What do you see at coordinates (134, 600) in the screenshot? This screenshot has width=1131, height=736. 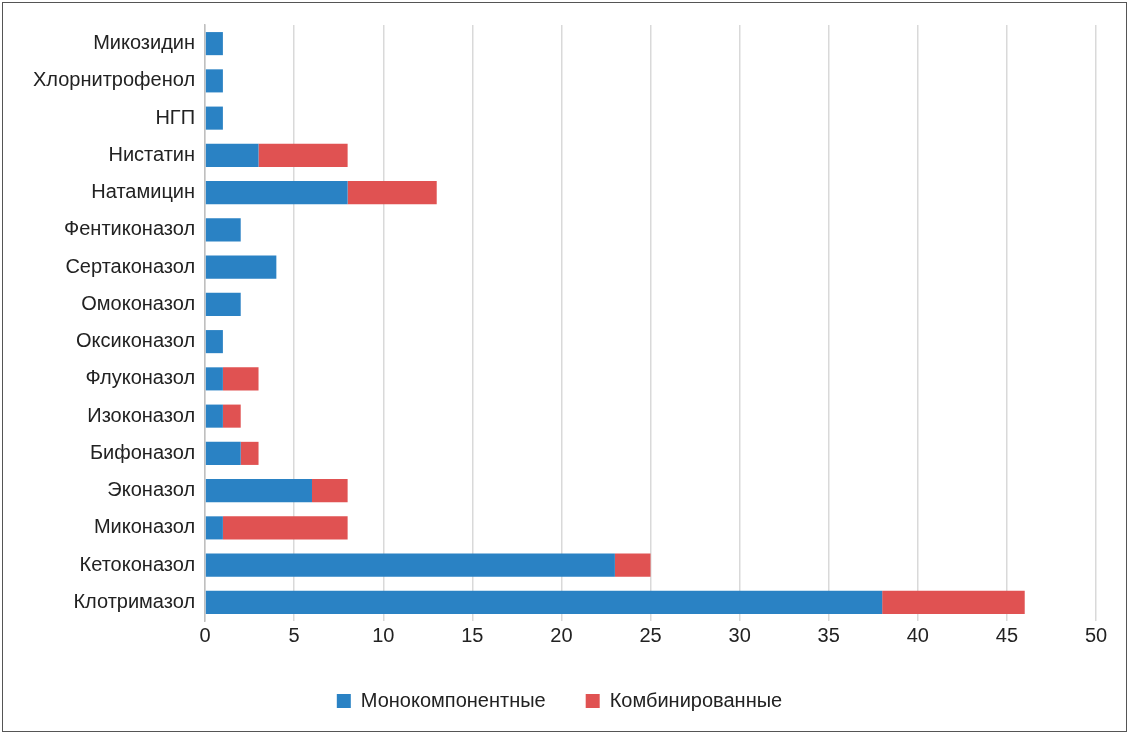 I see `y-tick-label: Клотримазол` at bounding box center [134, 600].